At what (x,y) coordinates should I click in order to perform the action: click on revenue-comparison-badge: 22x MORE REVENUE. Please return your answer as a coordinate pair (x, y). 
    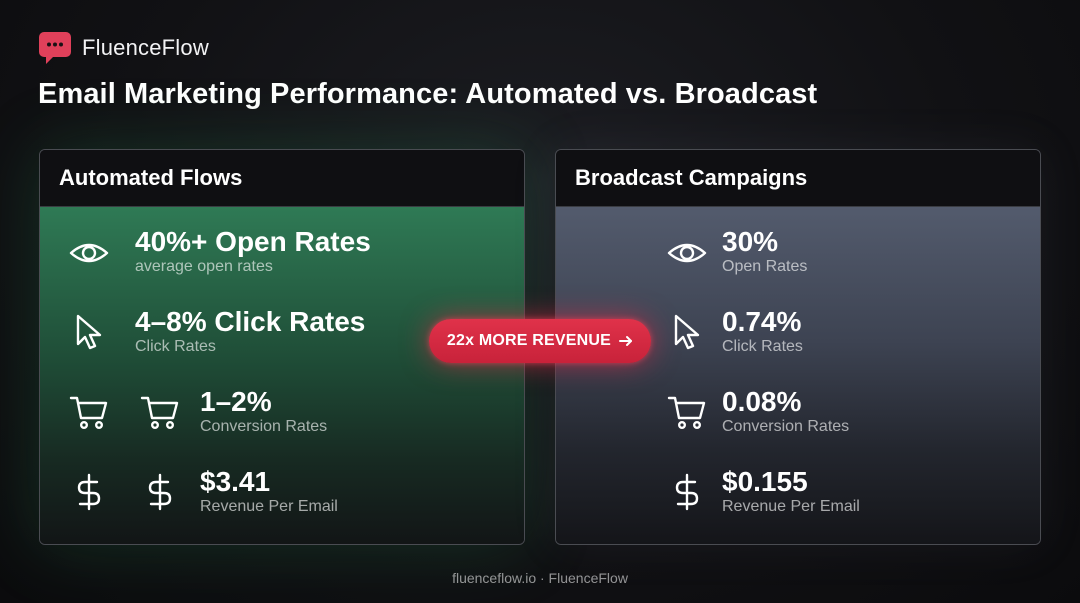
    Looking at the image, I should click on (540, 341).